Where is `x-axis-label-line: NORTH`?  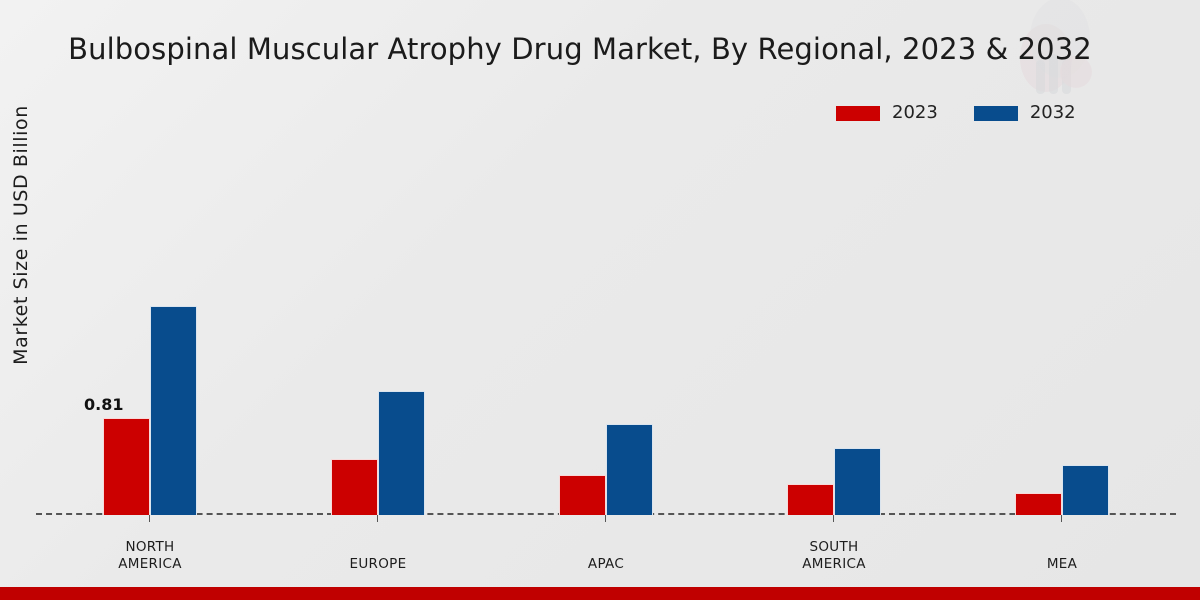 x-axis-label-line: NORTH is located at coordinates (150, 547).